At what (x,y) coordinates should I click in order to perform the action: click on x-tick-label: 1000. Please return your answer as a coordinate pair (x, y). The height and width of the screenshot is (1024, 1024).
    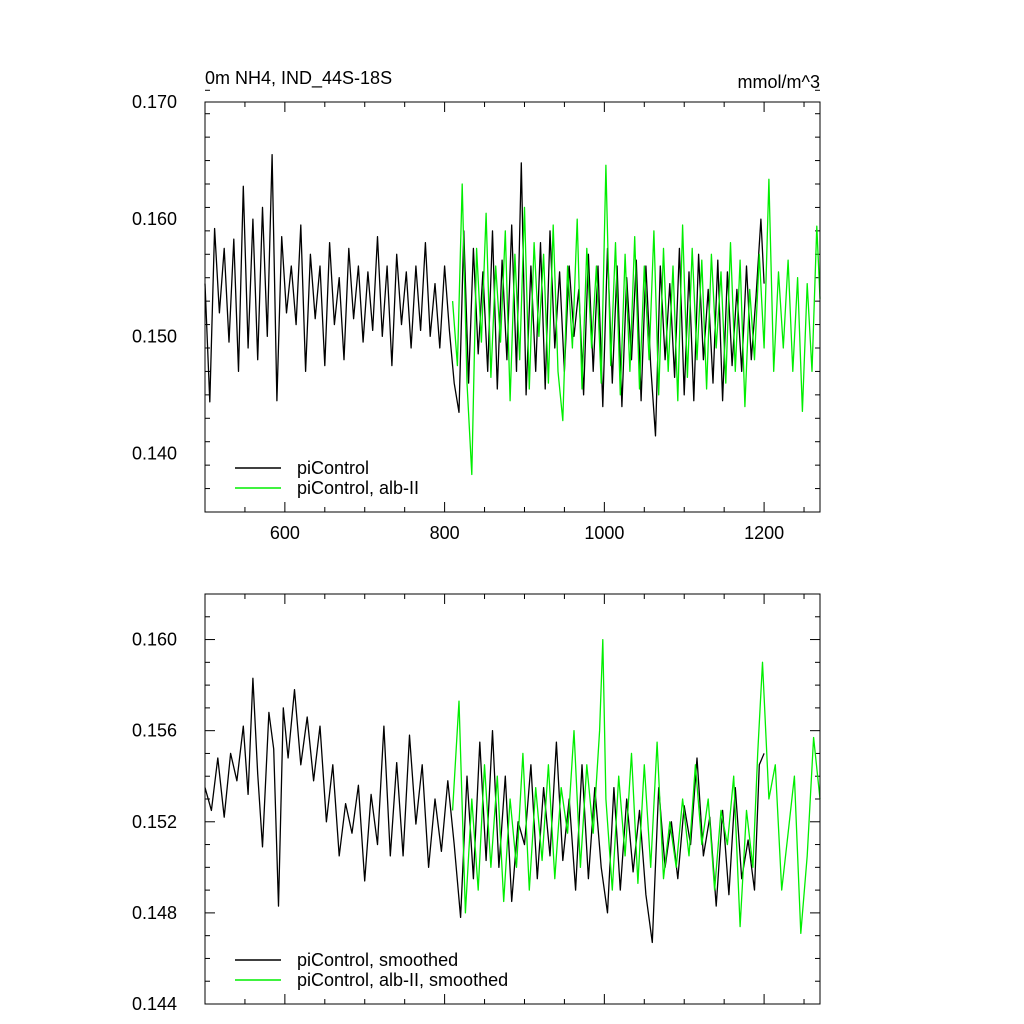
    Looking at the image, I should click on (604, 533).